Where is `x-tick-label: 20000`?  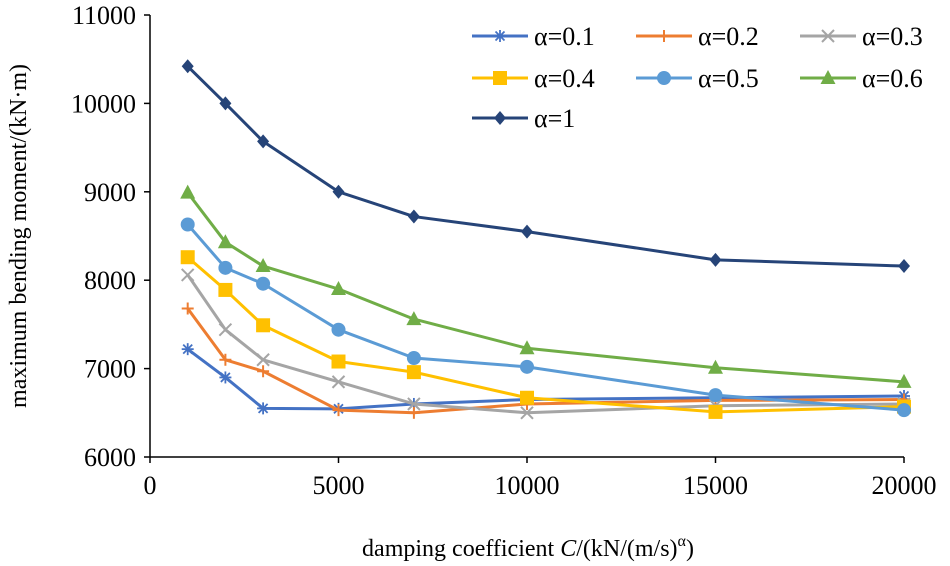 x-tick-label: 20000 is located at coordinates (904, 485).